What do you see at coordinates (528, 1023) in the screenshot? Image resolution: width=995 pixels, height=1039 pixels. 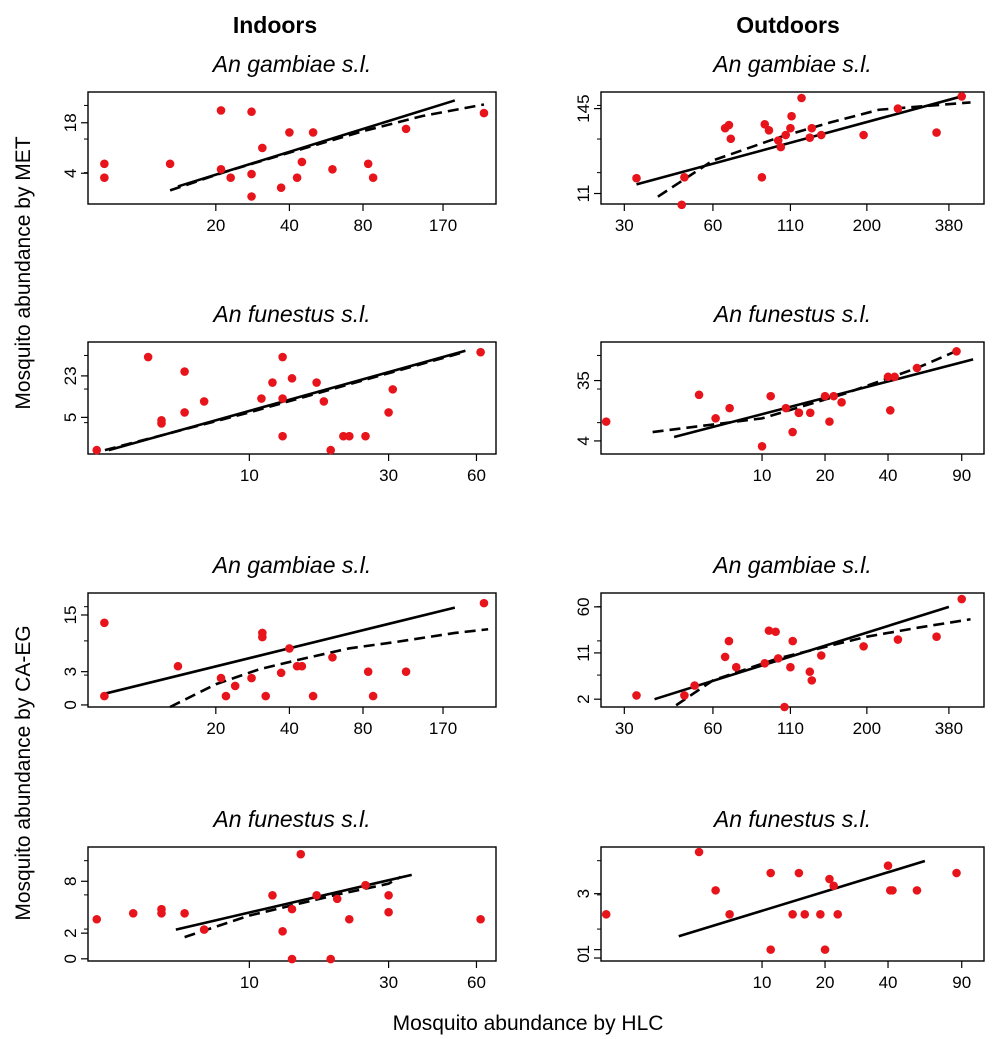 I see `x-axis-label: Mosquito abundance by HLC` at bounding box center [528, 1023].